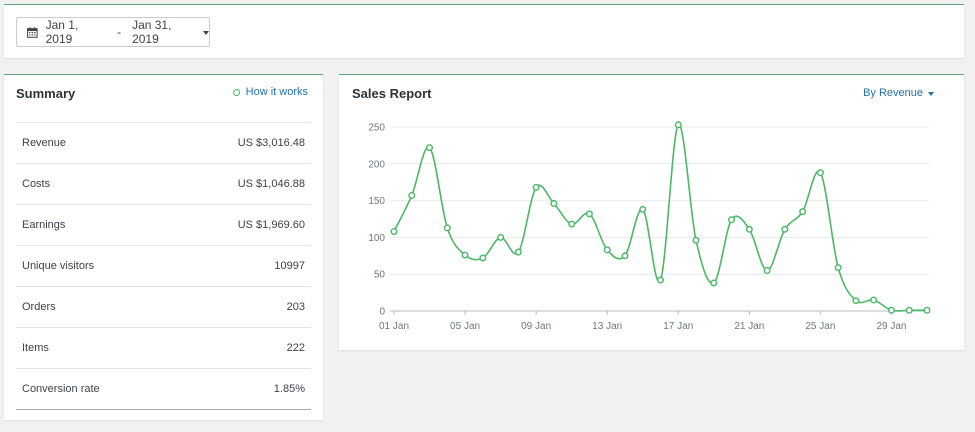  What do you see at coordinates (465, 326) in the screenshot?
I see `x-tick-label: 05 Jan` at bounding box center [465, 326].